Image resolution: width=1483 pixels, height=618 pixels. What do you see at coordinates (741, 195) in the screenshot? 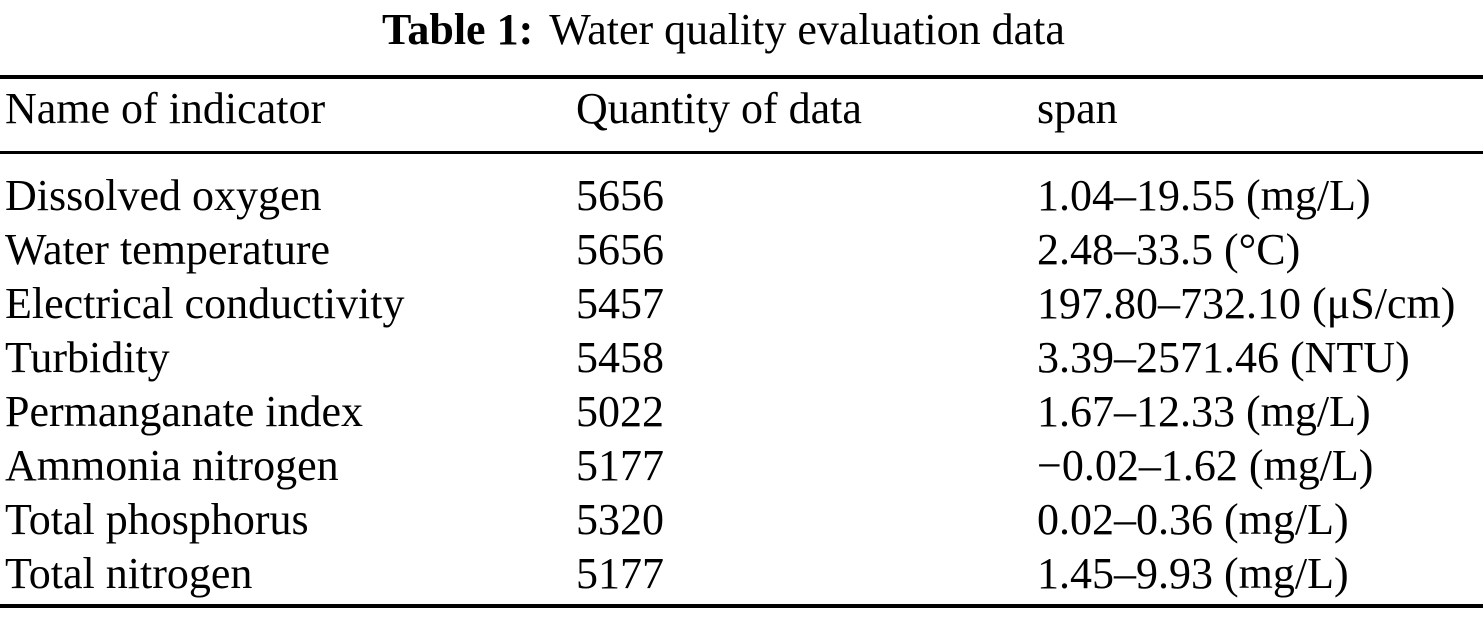
I see `table-row: Dissolved oxygen 5656 1.04–19.55 (mg/L)` at bounding box center [741, 195].